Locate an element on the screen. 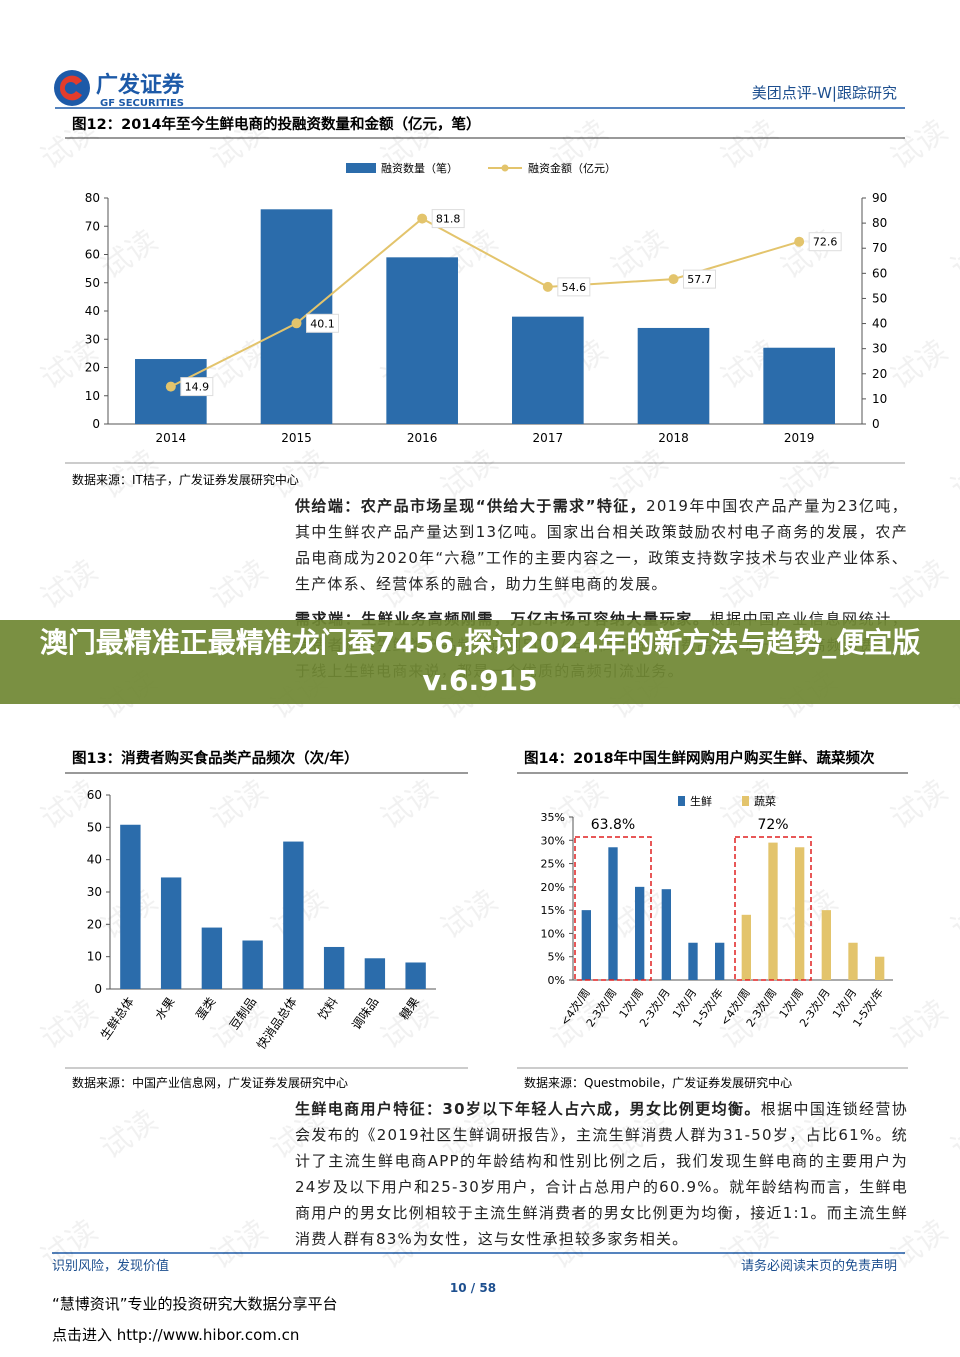 The image size is (960, 1357). y-tick-label: 5% is located at coordinates (556, 957).